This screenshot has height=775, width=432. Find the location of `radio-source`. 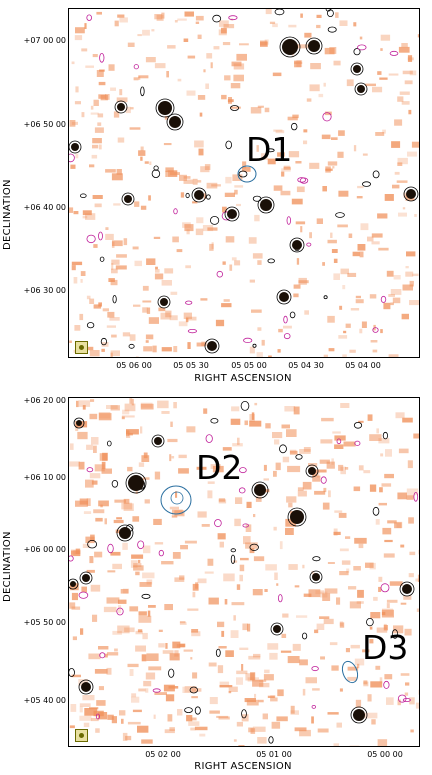

radio-source is located at coordinates (128, 199).